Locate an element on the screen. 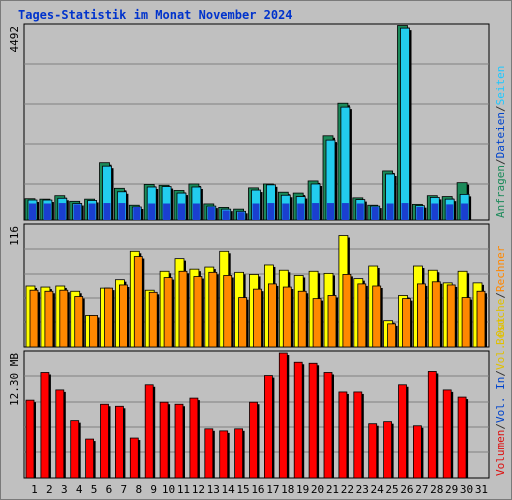 Image resolution: width=512 pixels, height=500 pixels. x-tick-label: 8 is located at coordinates (138, 489).